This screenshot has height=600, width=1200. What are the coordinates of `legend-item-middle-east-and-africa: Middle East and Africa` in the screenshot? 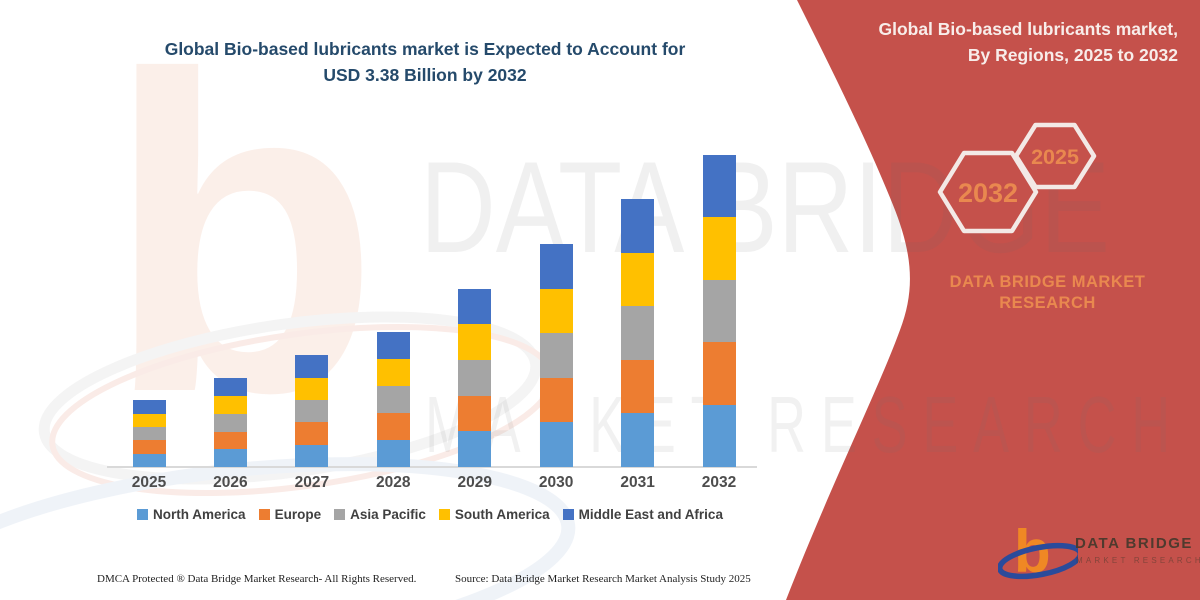 It's located at (642, 514).